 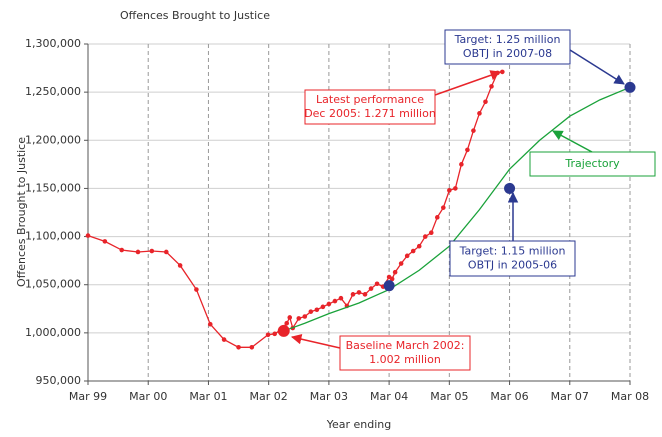 I want to click on annotation-text: Baseline March 2002:, so click(x=405, y=345).